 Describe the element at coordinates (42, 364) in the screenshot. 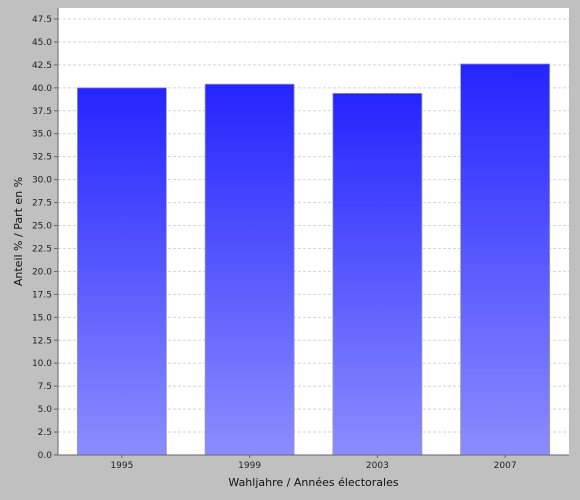

I see `y-tick-label: 10.0` at that location.